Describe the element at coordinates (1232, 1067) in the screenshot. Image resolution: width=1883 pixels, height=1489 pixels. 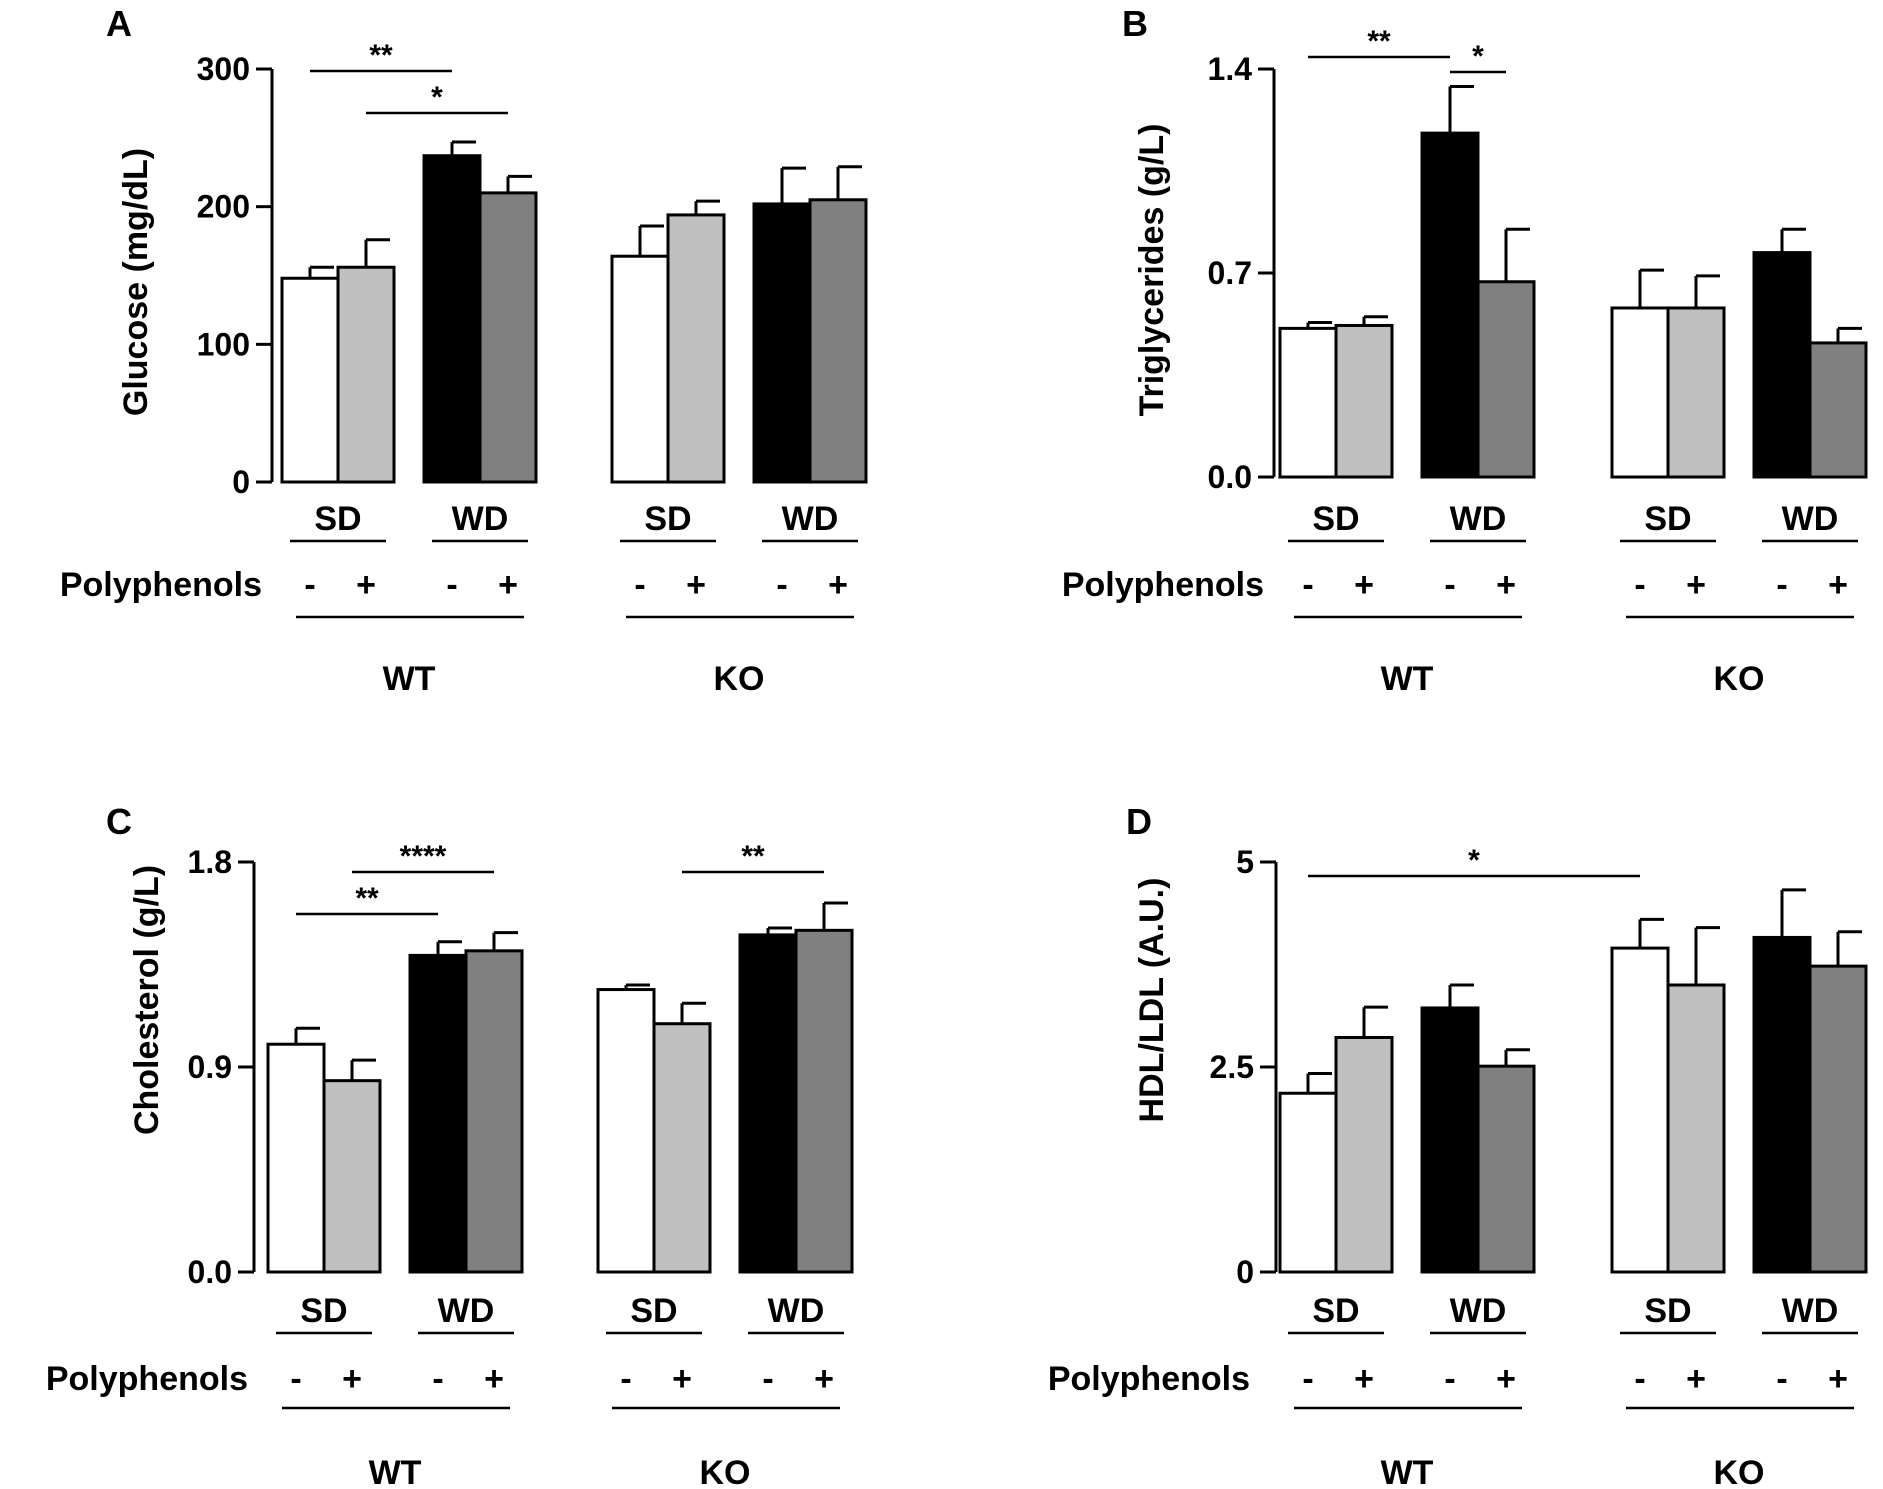
I see `y-tick-label: 2.5` at that location.